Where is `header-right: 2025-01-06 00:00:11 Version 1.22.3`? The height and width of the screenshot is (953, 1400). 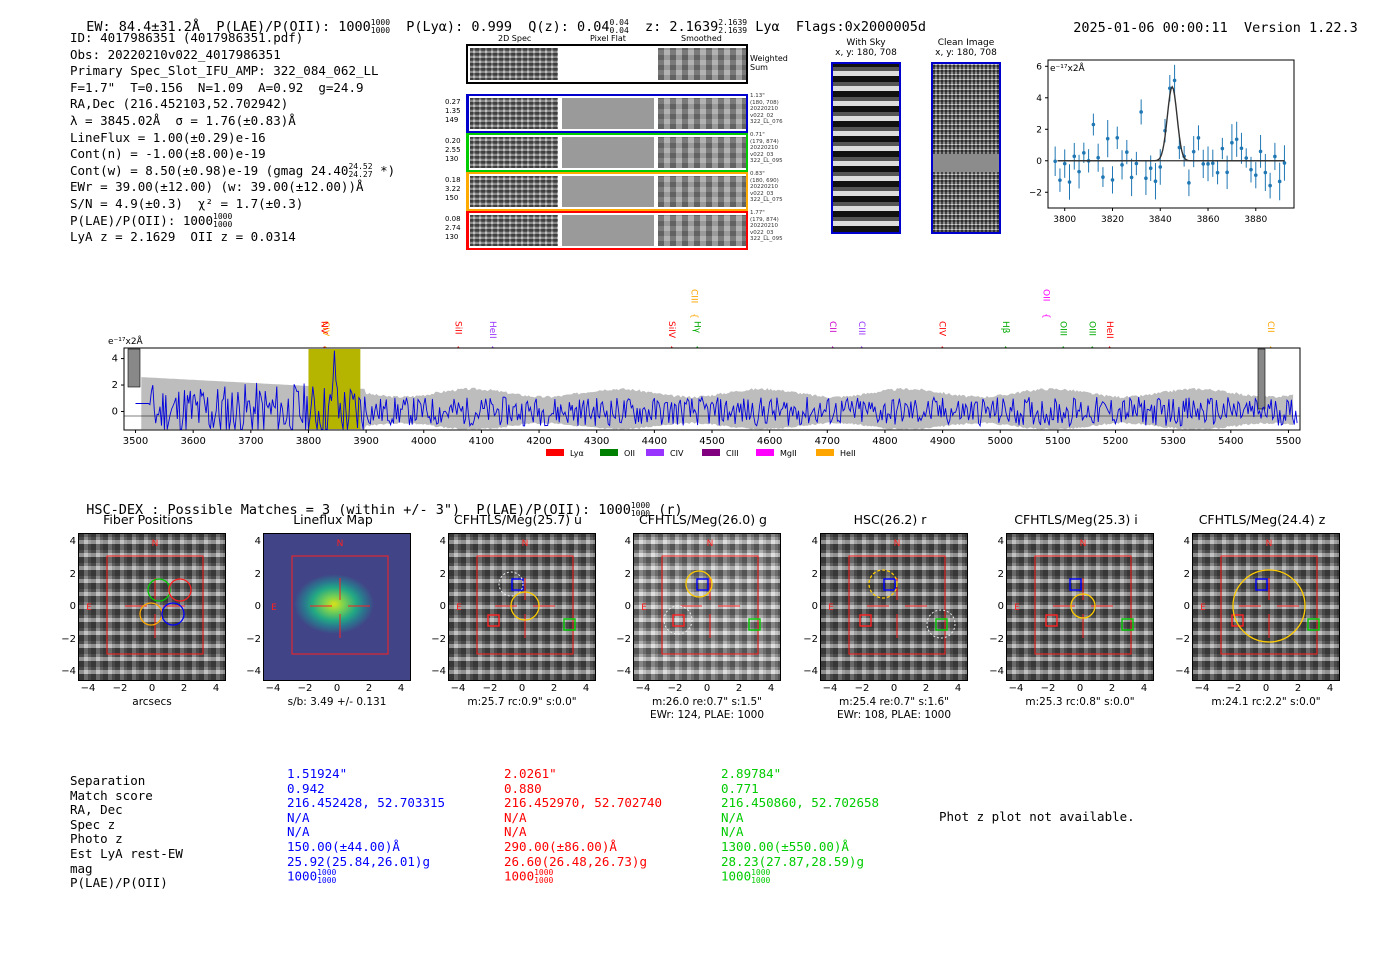
header-right: 2025-01-06 00:00:11 Version 1.22.3 is located at coordinates (1207, 20).